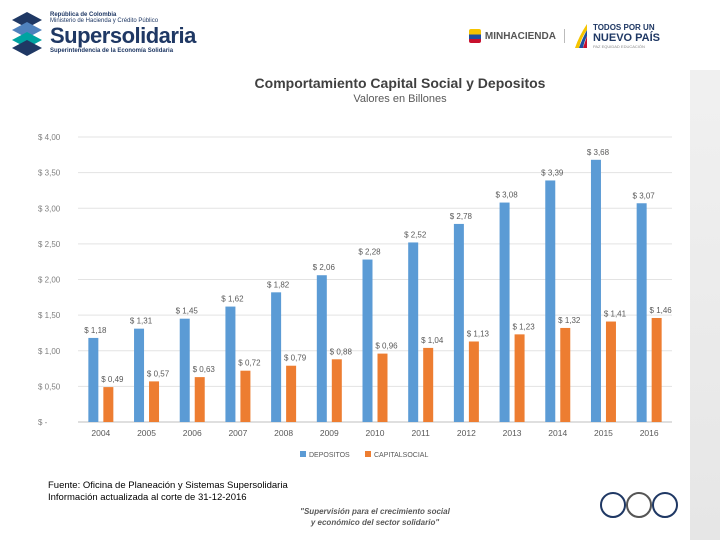  What do you see at coordinates (512, 433) in the screenshot?
I see `x-tick-label: 2013` at bounding box center [512, 433].